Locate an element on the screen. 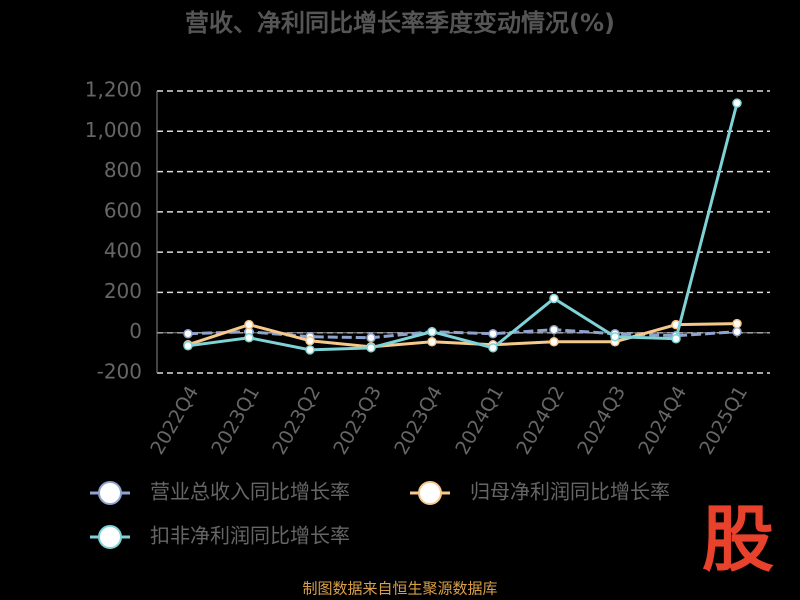 The width and height of the screenshot is (800, 600). y-tick-label: -200 is located at coordinates (119, 372).